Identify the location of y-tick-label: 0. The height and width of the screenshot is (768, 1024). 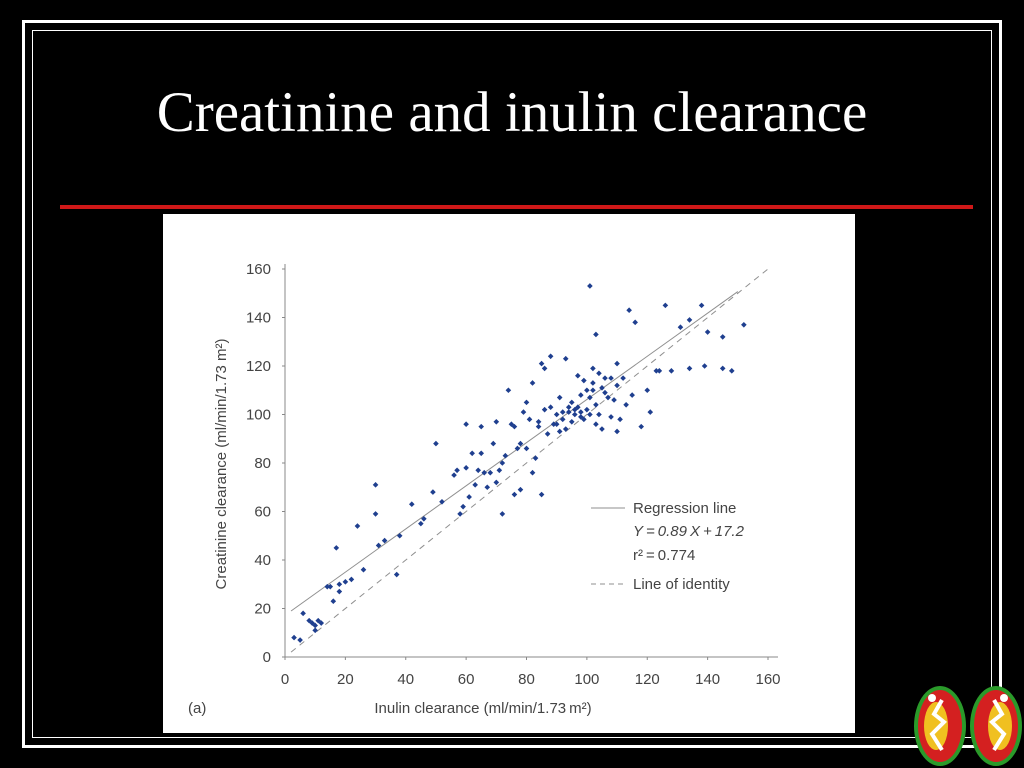
(267, 657).